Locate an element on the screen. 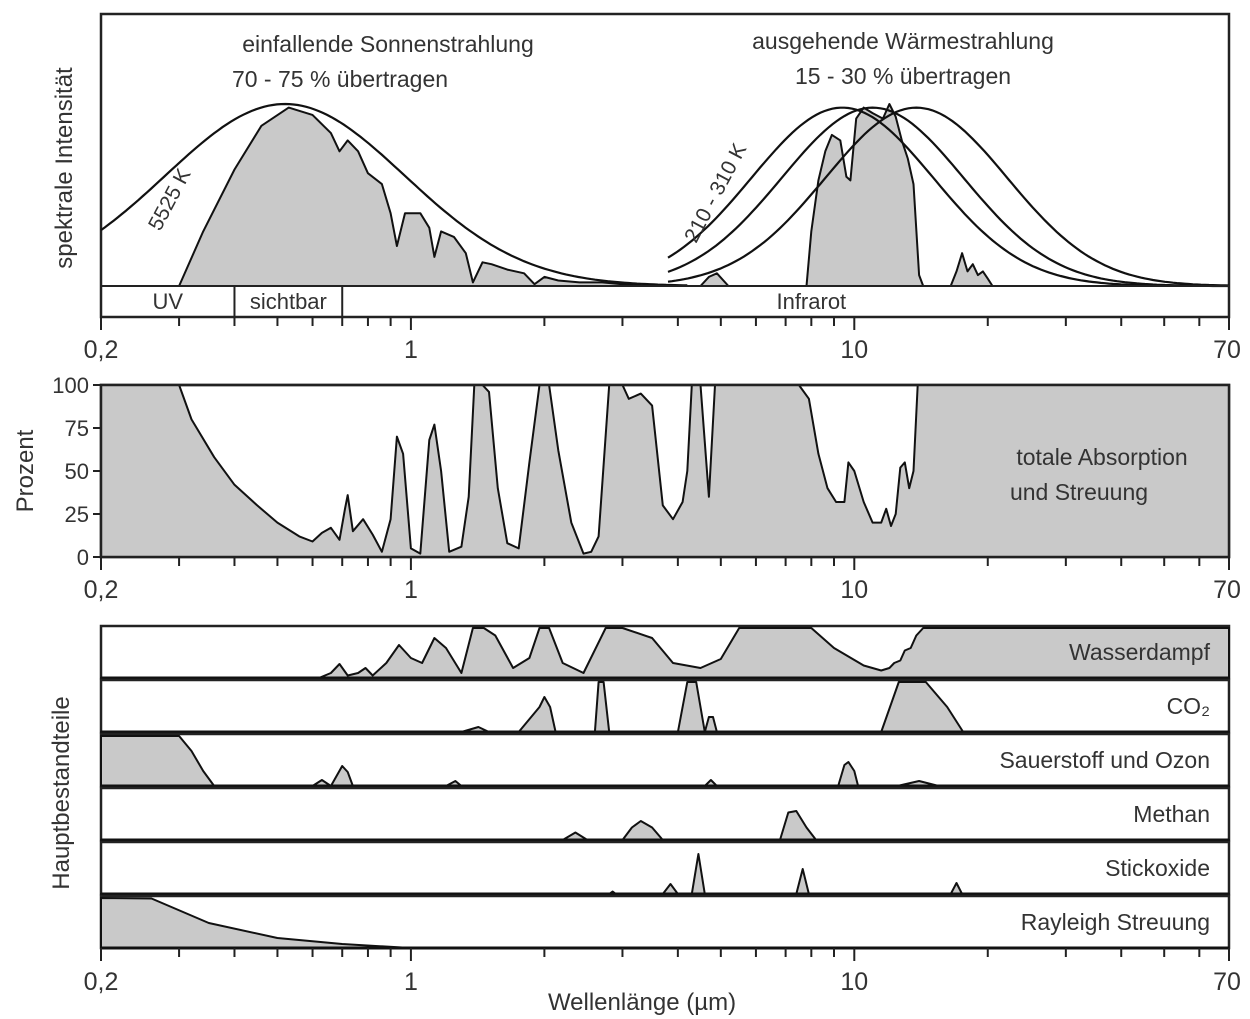  y-tick-label: 75 is located at coordinates (77, 428).